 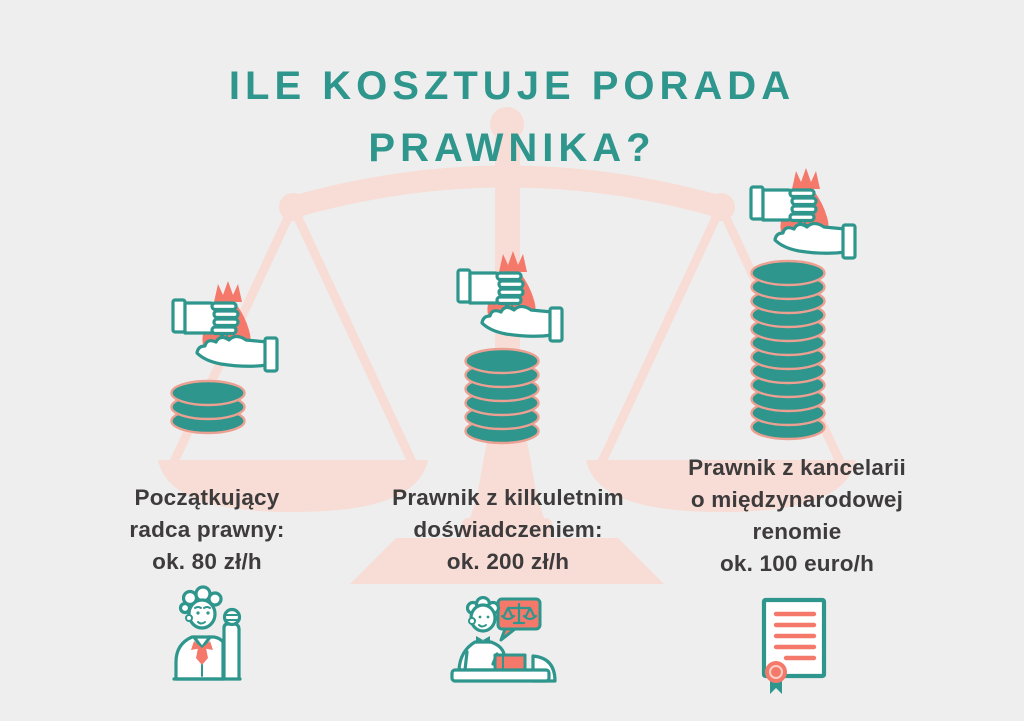 I want to click on label-line: Prawnik z kancelarii, so click(x=797, y=467).